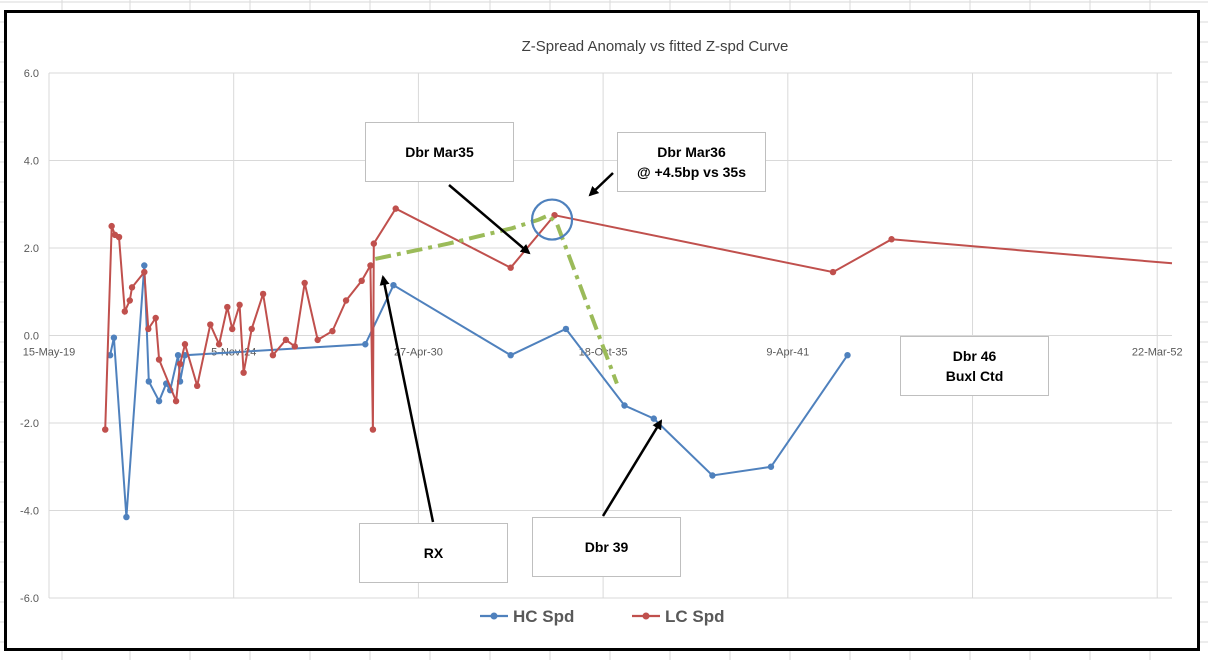  I want to click on annotation-dbr-mar36-line2: @ +4.5bp vs 35s, so click(691, 172).